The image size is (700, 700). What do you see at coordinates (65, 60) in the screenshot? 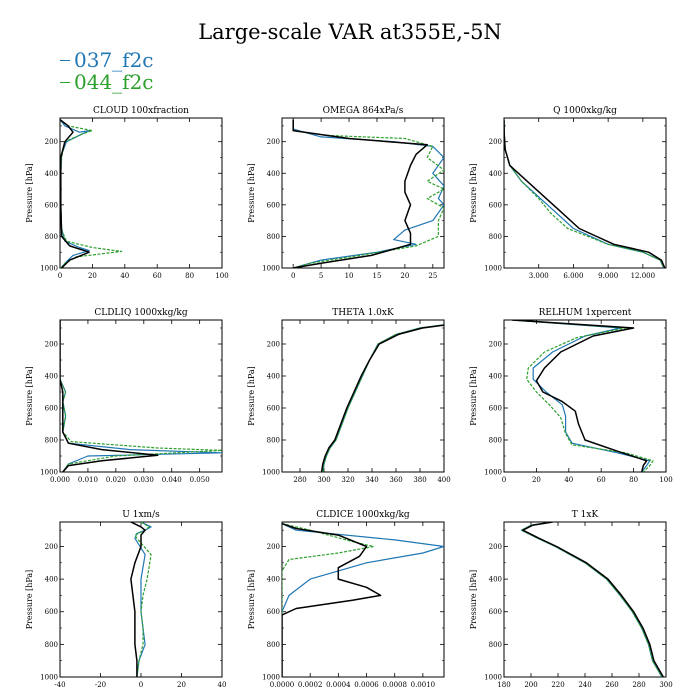
I see `legend-line-037-f2c` at bounding box center [65, 60].